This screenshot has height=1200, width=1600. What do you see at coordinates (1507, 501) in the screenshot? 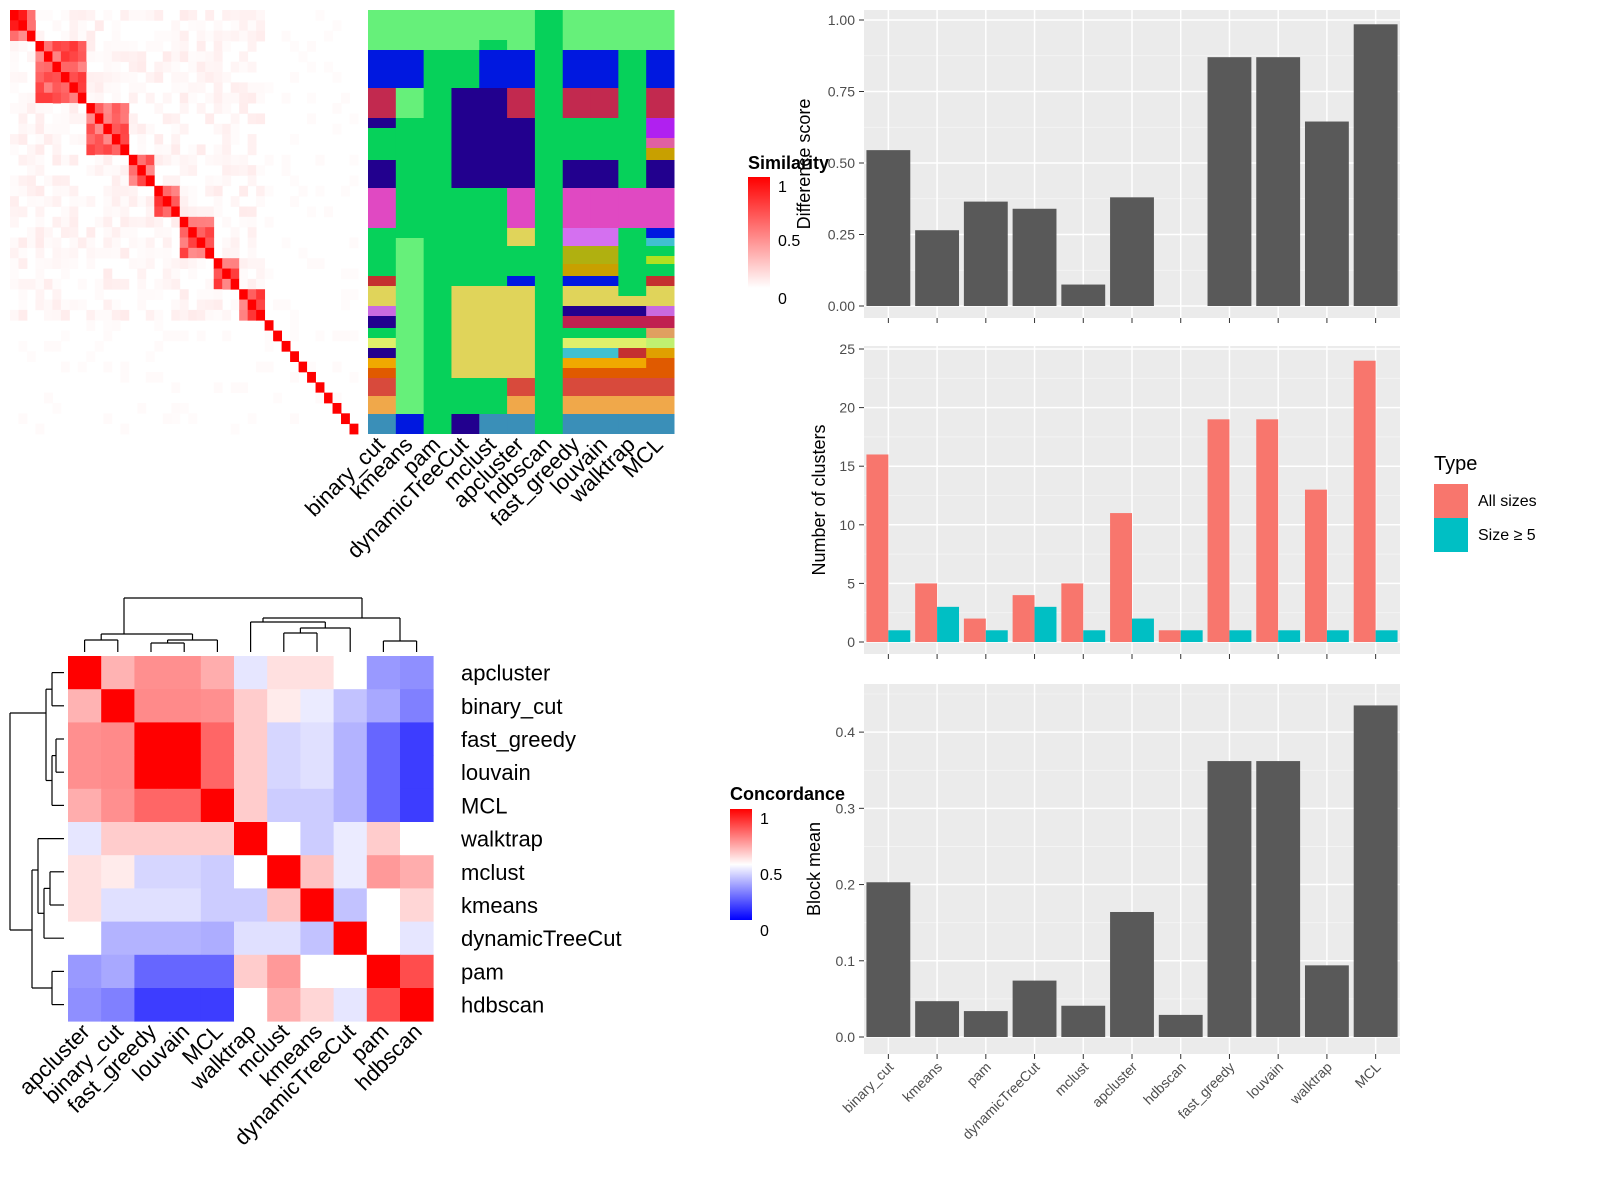
I see `legend-label-all-sizes: All sizes` at bounding box center [1507, 501].